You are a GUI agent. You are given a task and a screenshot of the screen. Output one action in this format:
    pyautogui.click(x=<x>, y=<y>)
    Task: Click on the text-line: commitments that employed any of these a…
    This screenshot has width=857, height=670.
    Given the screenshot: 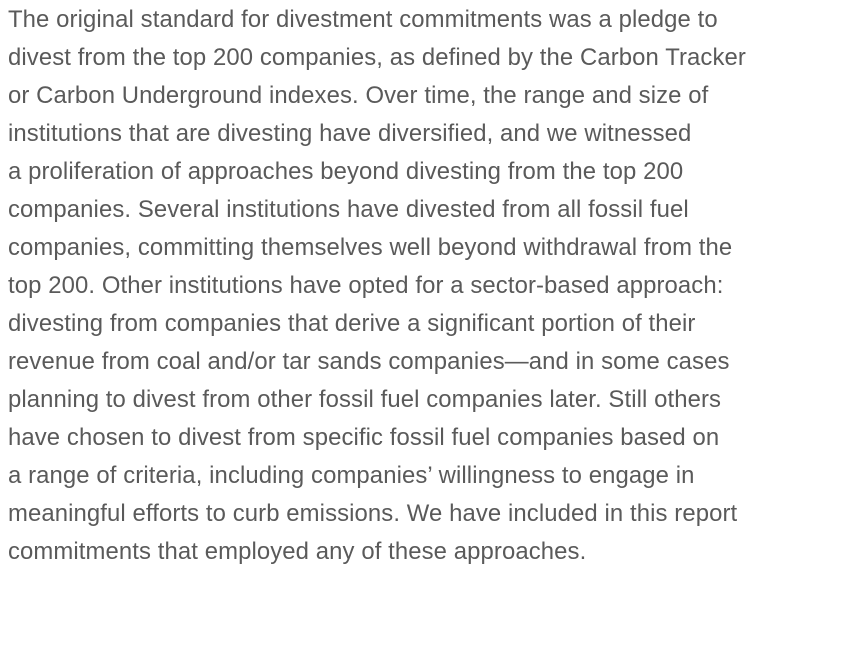 What is the action you would take?
    pyautogui.click(x=297, y=551)
    